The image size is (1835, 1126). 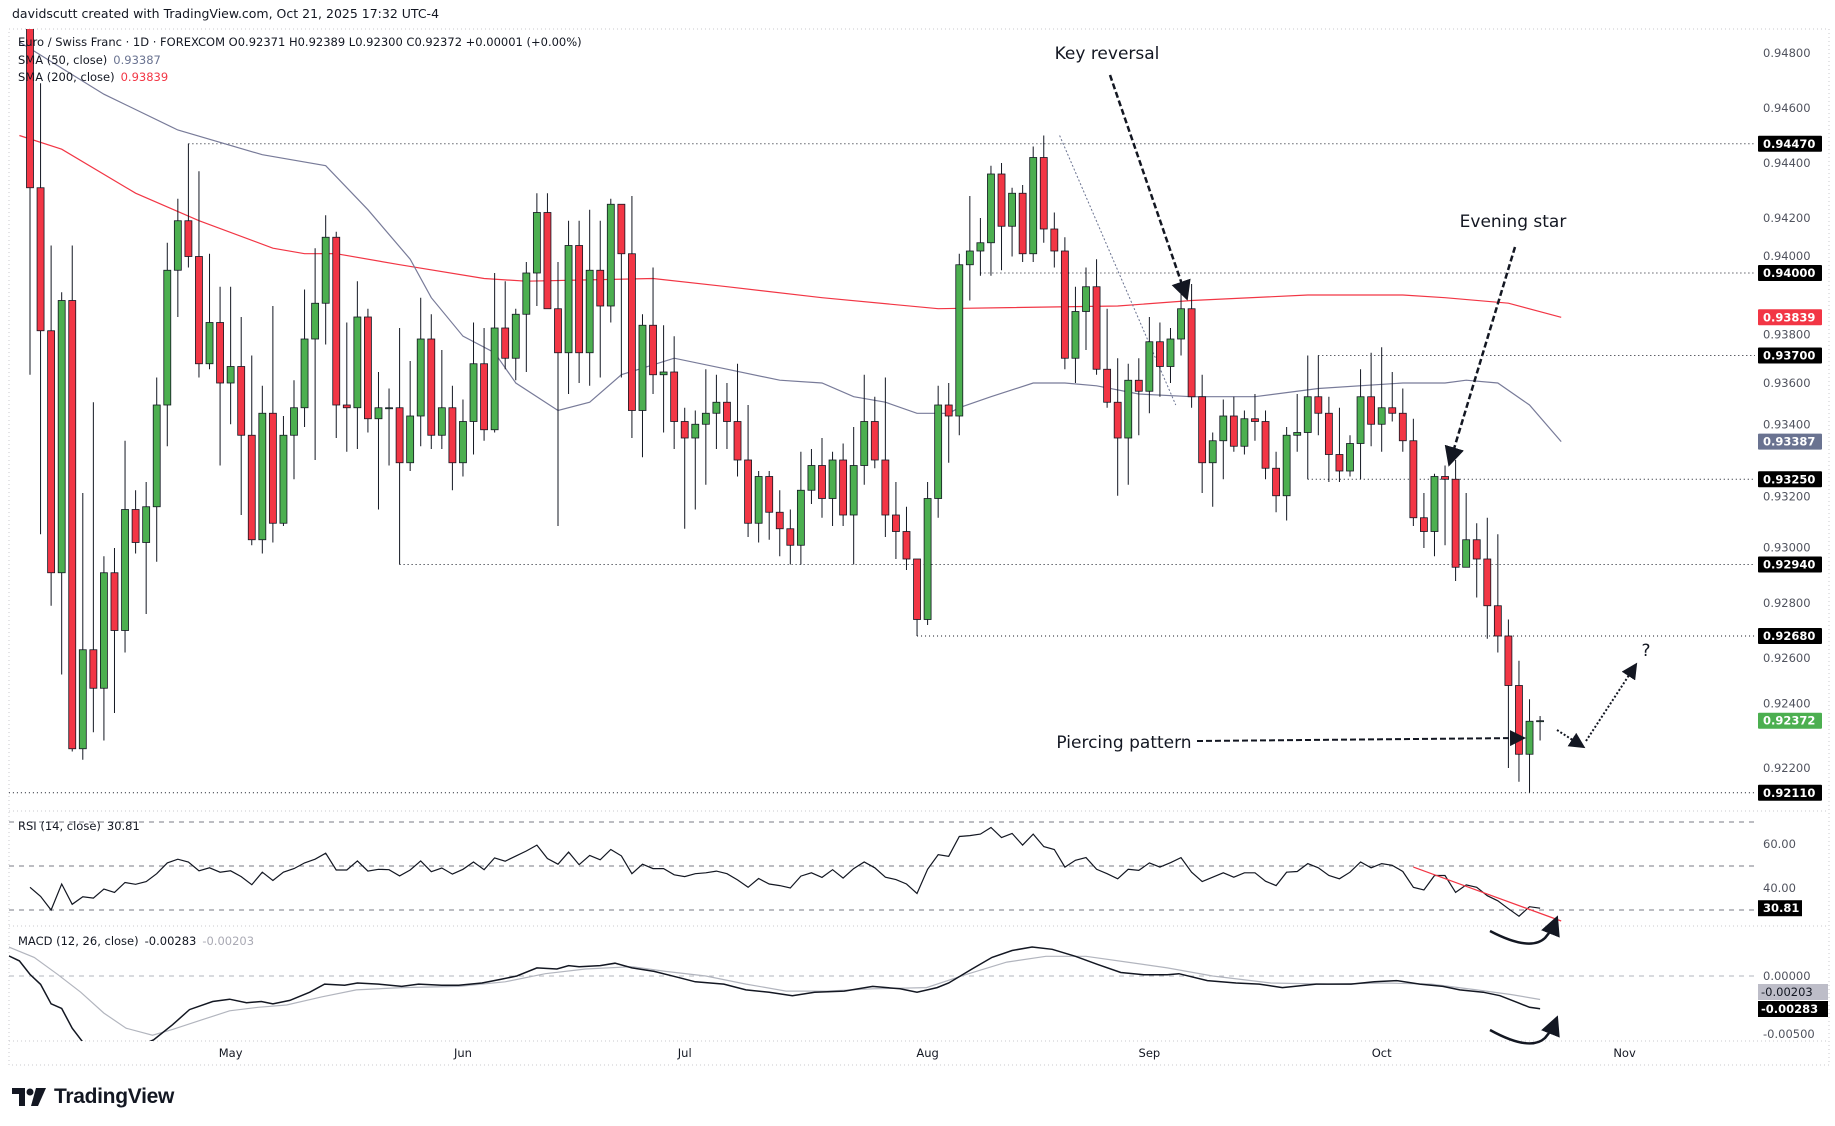 I want to click on rsi-legend-value: 30.81, so click(x=123, y=826).